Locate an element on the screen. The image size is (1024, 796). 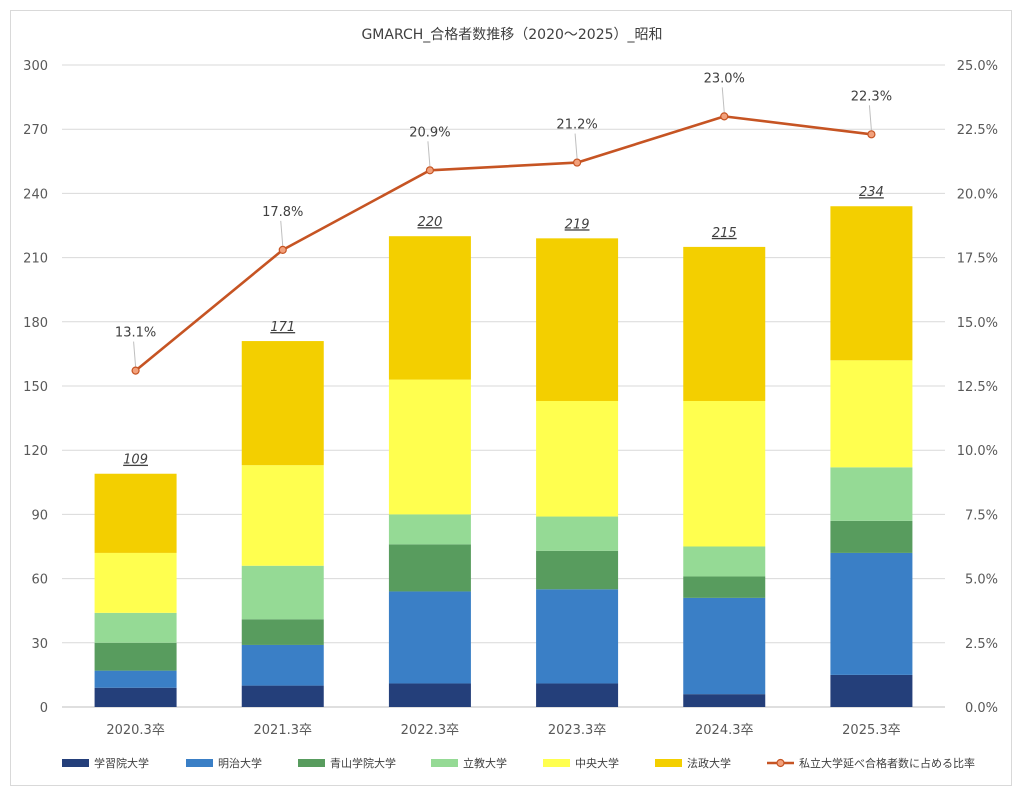
bar-total-label: 109 is located at coordinates (135, 460).